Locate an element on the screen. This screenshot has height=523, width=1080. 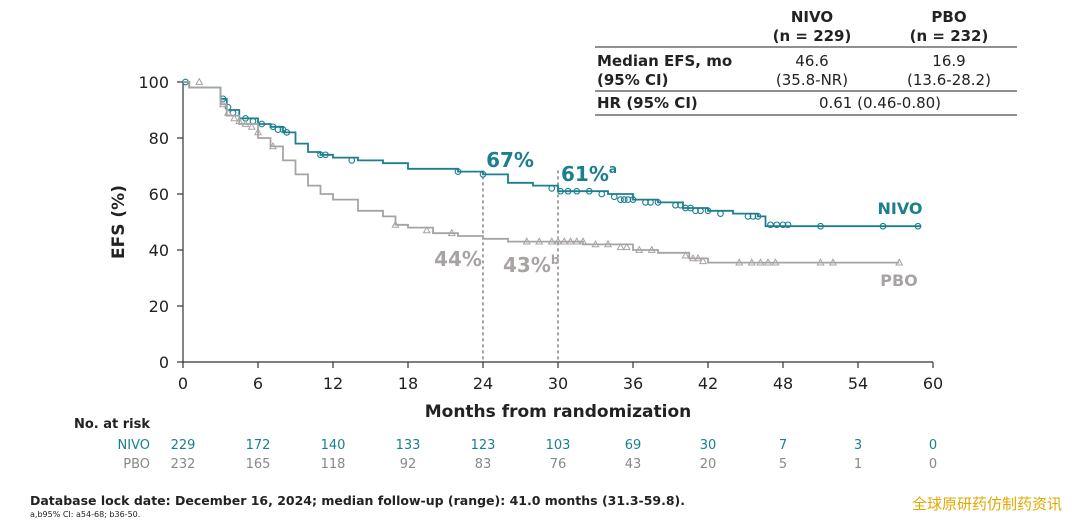
risk-value-pbo: 1 is located at coordinates (858, 464).